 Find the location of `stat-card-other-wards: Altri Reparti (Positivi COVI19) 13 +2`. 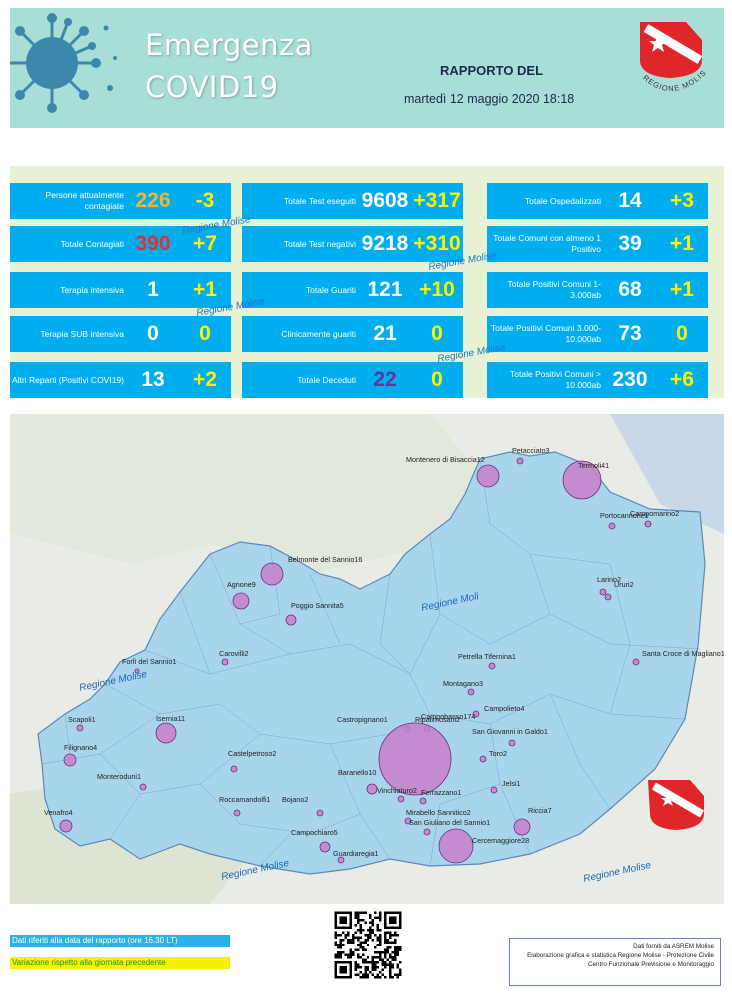

stat-card-other-wards: Altri Reparti (Positivi COVI19) 13 +2 is located at coordinates (120, 380).